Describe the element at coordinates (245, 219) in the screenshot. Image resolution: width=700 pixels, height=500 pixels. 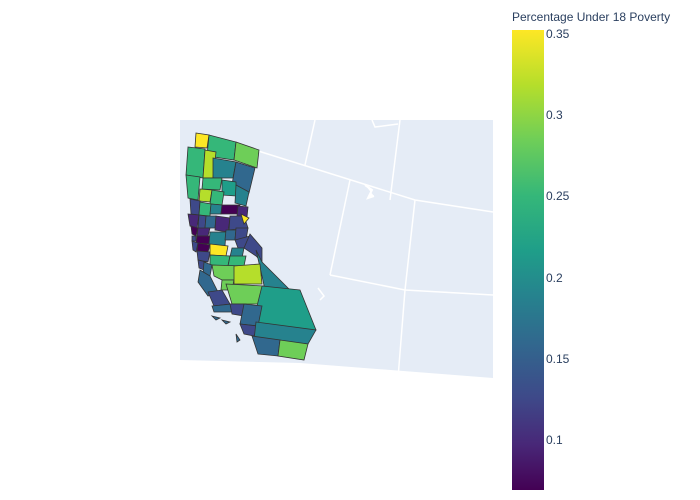
I see `county-alpine` at that location.